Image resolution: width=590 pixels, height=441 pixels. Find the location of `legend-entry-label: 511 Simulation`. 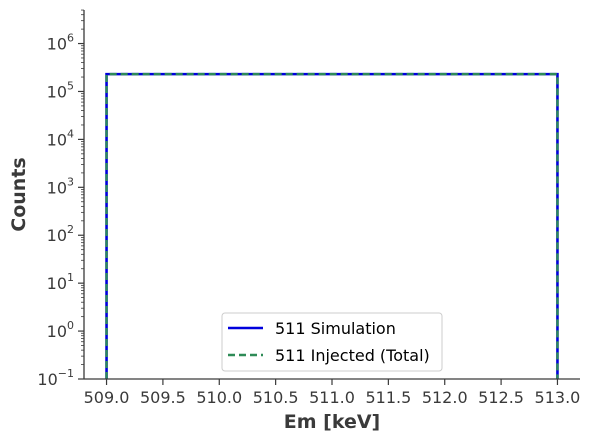

legend-entry-label: 511 Simulation is located at coordinates (335, 328).